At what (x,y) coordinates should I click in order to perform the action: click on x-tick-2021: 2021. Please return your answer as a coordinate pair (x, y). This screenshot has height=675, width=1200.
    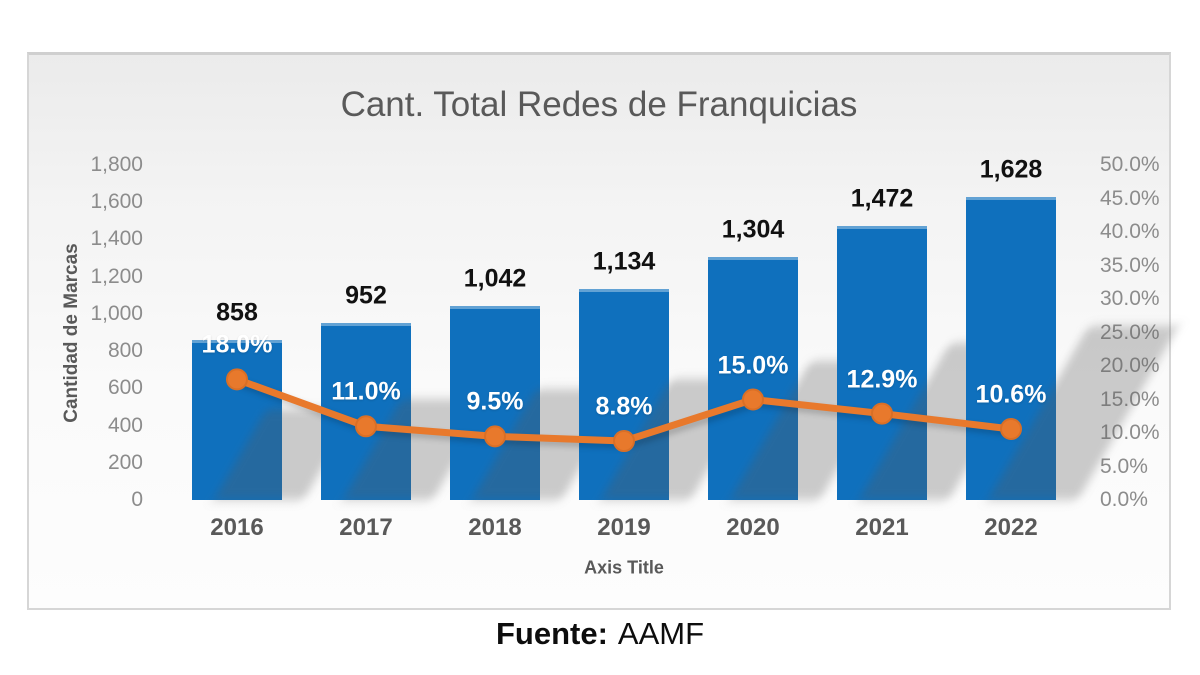
    Looking at the image, I should click on (882, 527).